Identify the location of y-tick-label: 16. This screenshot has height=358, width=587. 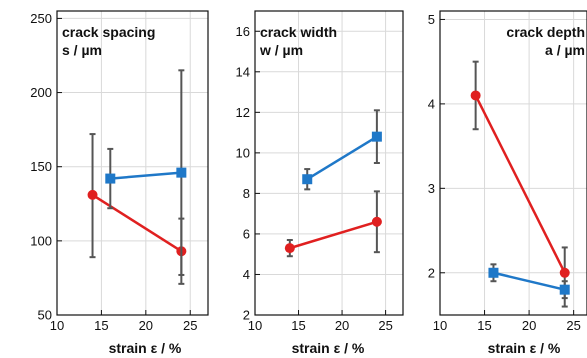
(243, 31).